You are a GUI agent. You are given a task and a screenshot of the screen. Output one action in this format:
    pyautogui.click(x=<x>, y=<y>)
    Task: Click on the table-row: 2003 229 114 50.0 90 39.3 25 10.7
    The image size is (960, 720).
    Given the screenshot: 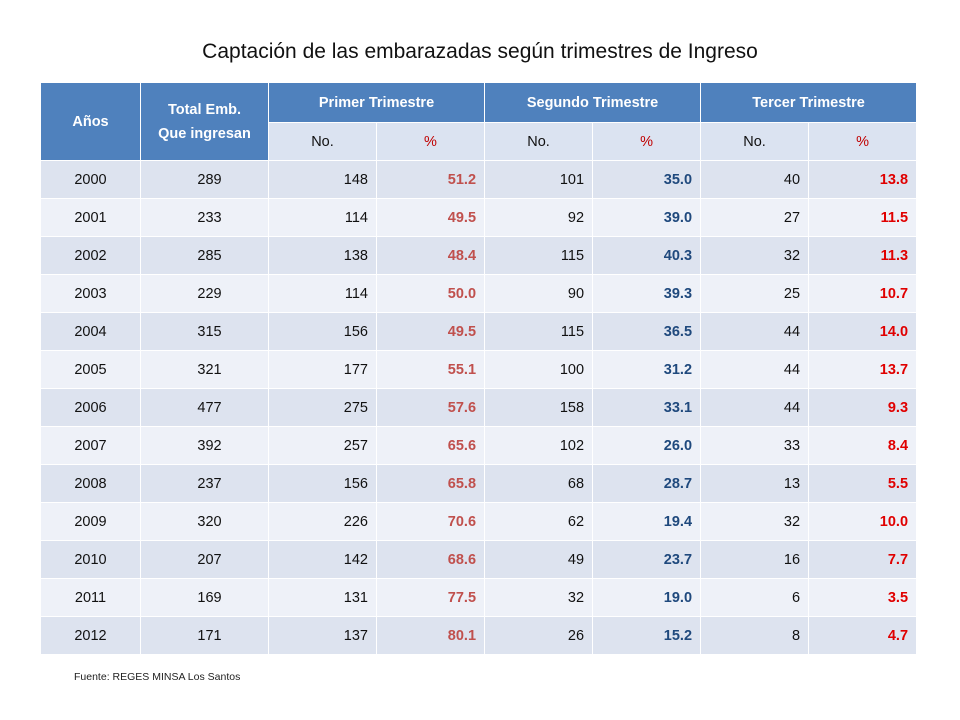 What is the action you would take?
    pyautogui.click(x=479, y=293)
    